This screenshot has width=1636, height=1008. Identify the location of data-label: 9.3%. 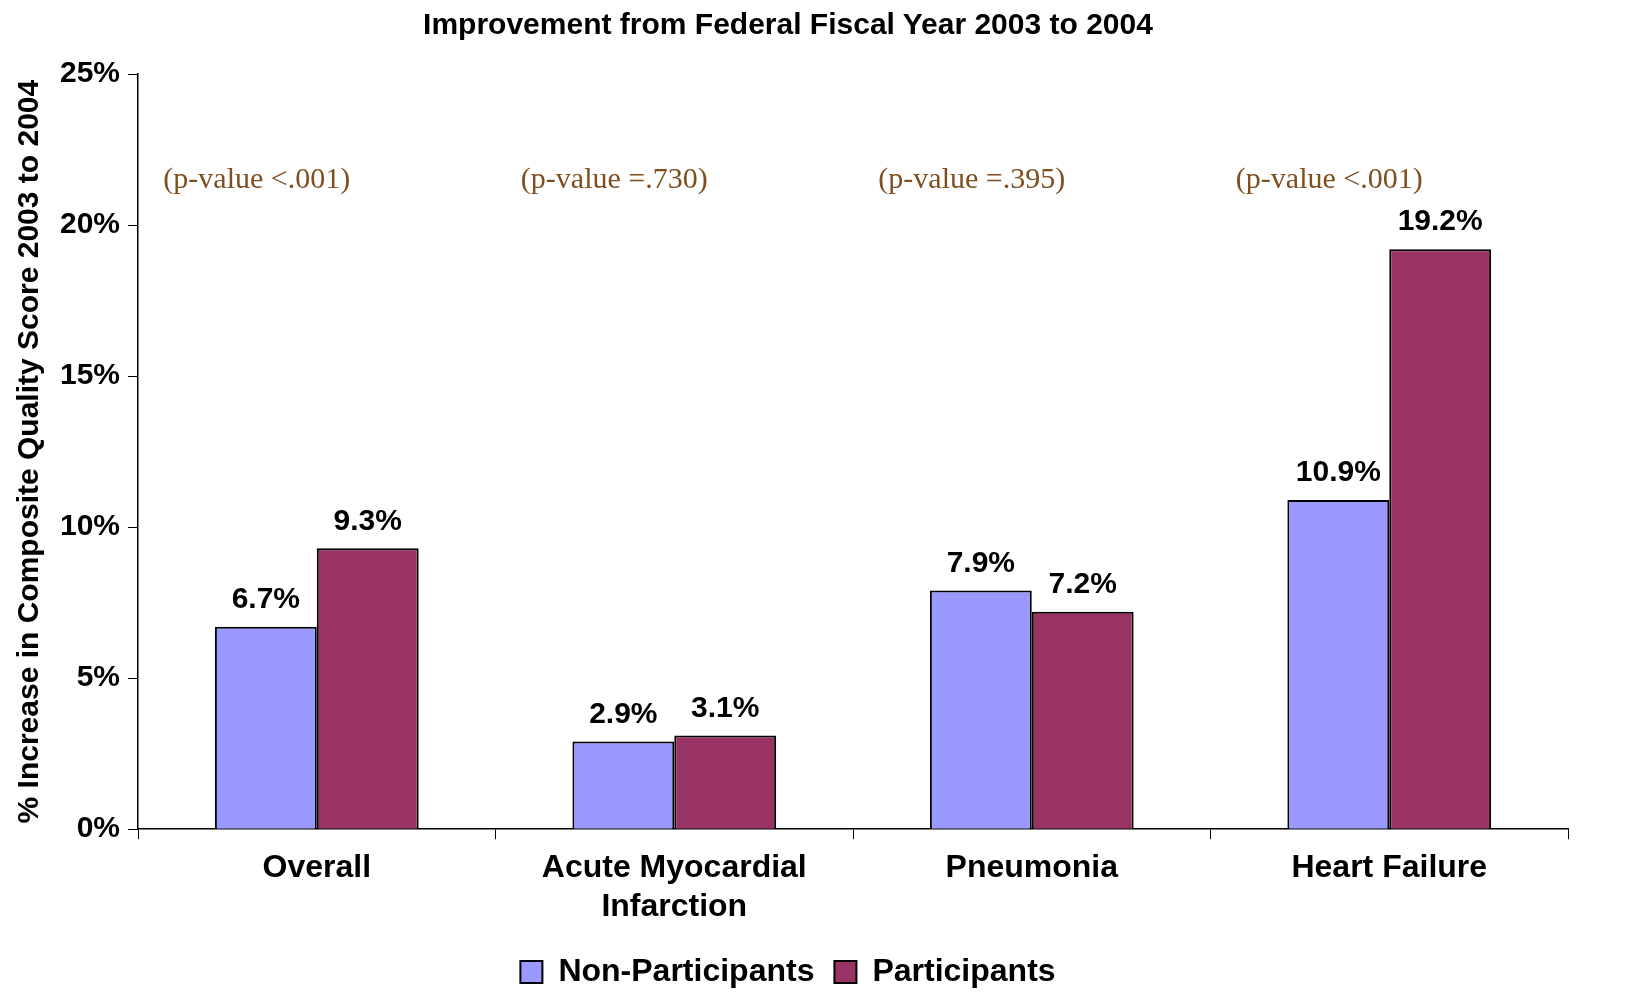
(367, 519).